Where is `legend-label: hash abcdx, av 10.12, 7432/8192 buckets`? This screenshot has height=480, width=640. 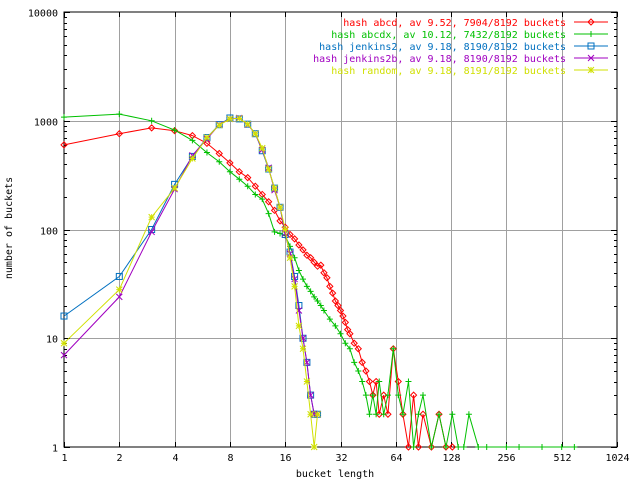
legend-label: hash abcdx, av 10.12, 7432/8192 buckets is located at coordinates (448, 35).